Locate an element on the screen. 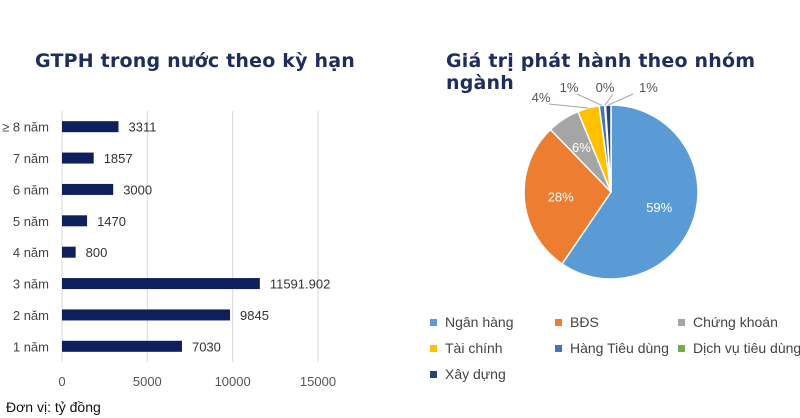 The height and width of the screenshot is (418, 800). legend-label: Chứng khoán is located at coordinates (735, 322).